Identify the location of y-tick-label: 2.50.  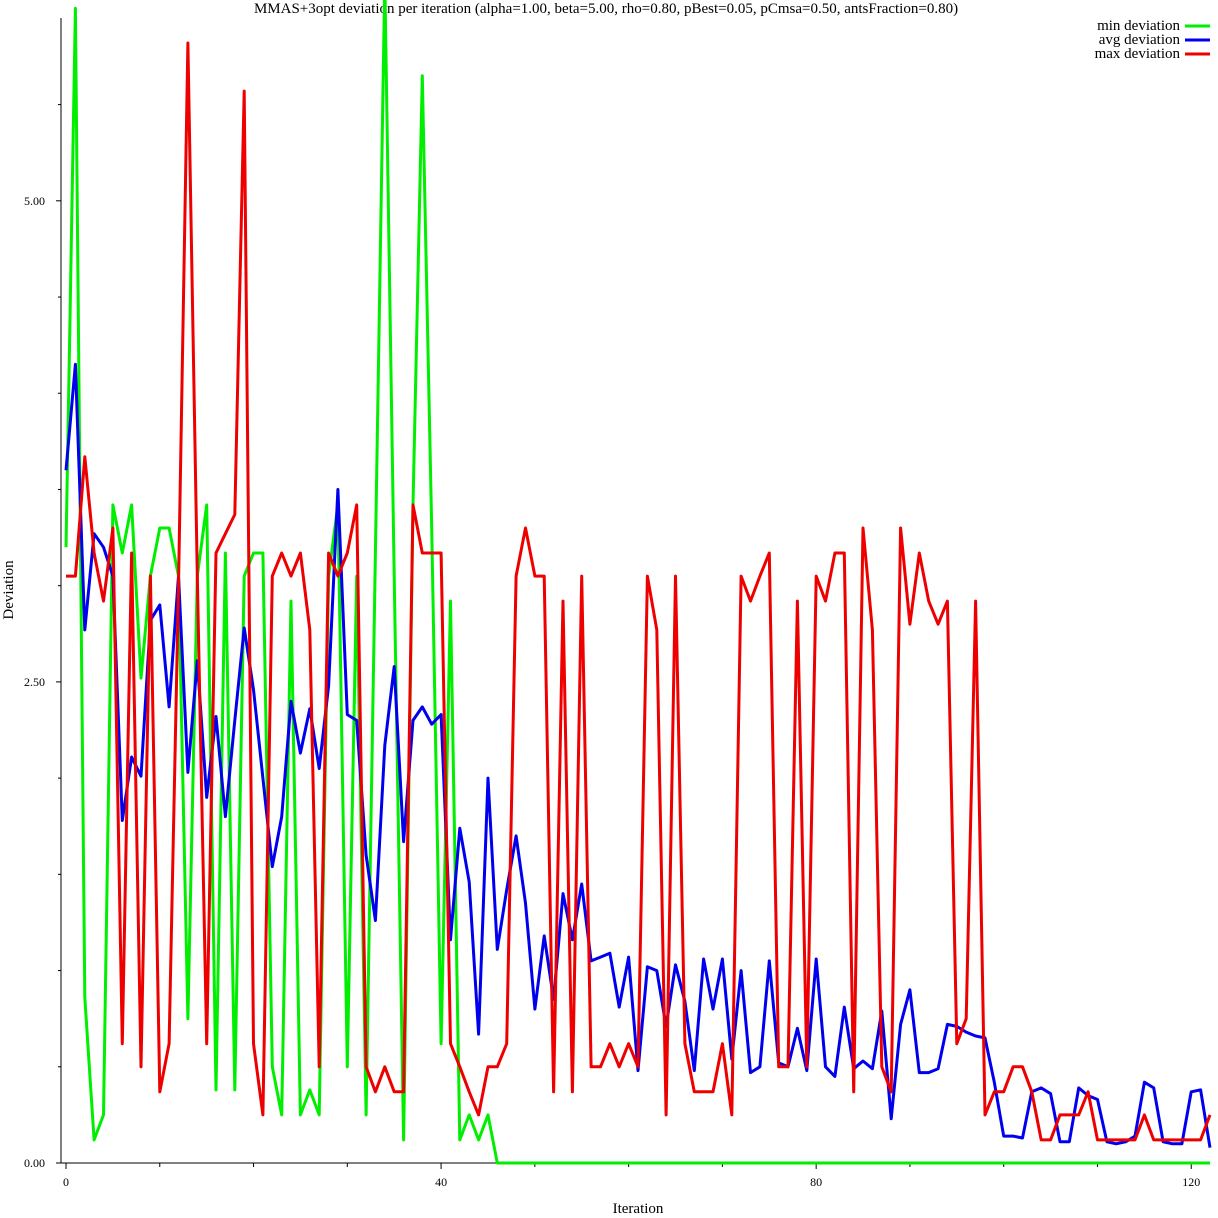
(34, 682).